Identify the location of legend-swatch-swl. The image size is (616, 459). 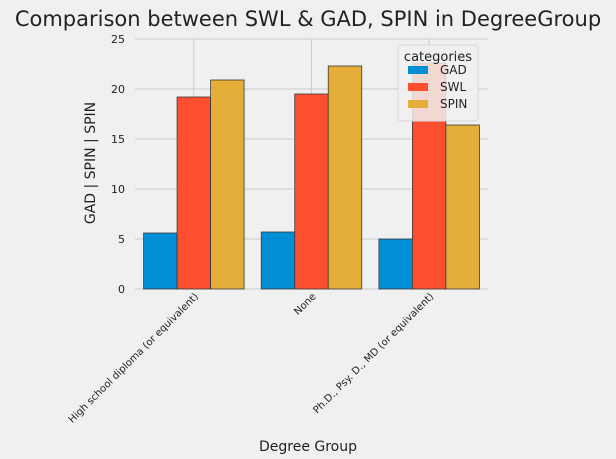
(418, 87).